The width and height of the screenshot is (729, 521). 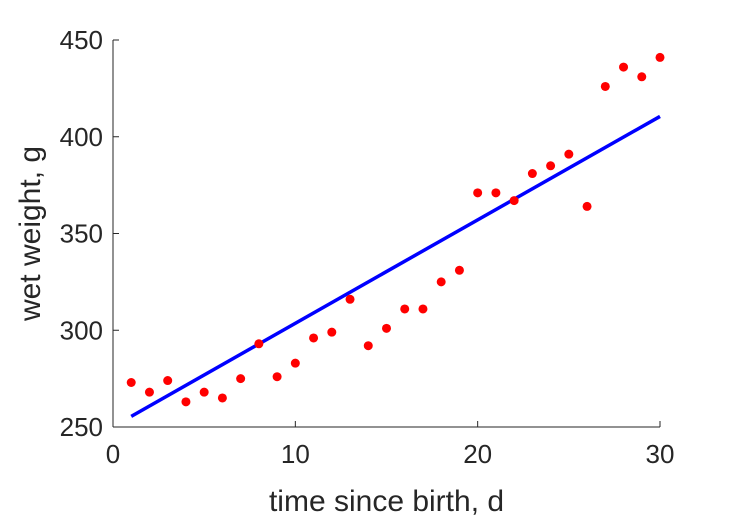 What do you see at coordinates (81, 427) in the screenshot?
I see `y-tick-label: 250` at bounding box center [81, 427].